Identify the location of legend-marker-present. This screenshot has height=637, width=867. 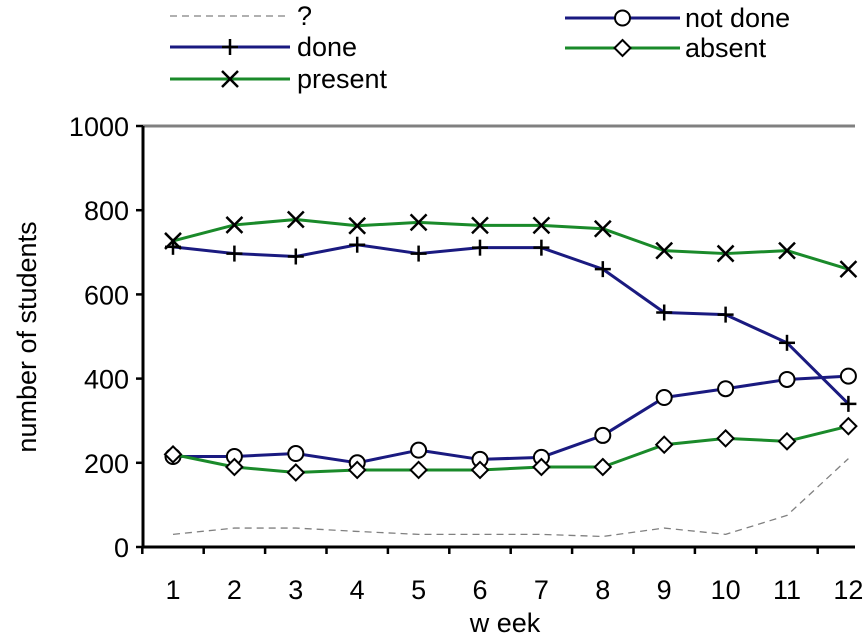
(230, 79).